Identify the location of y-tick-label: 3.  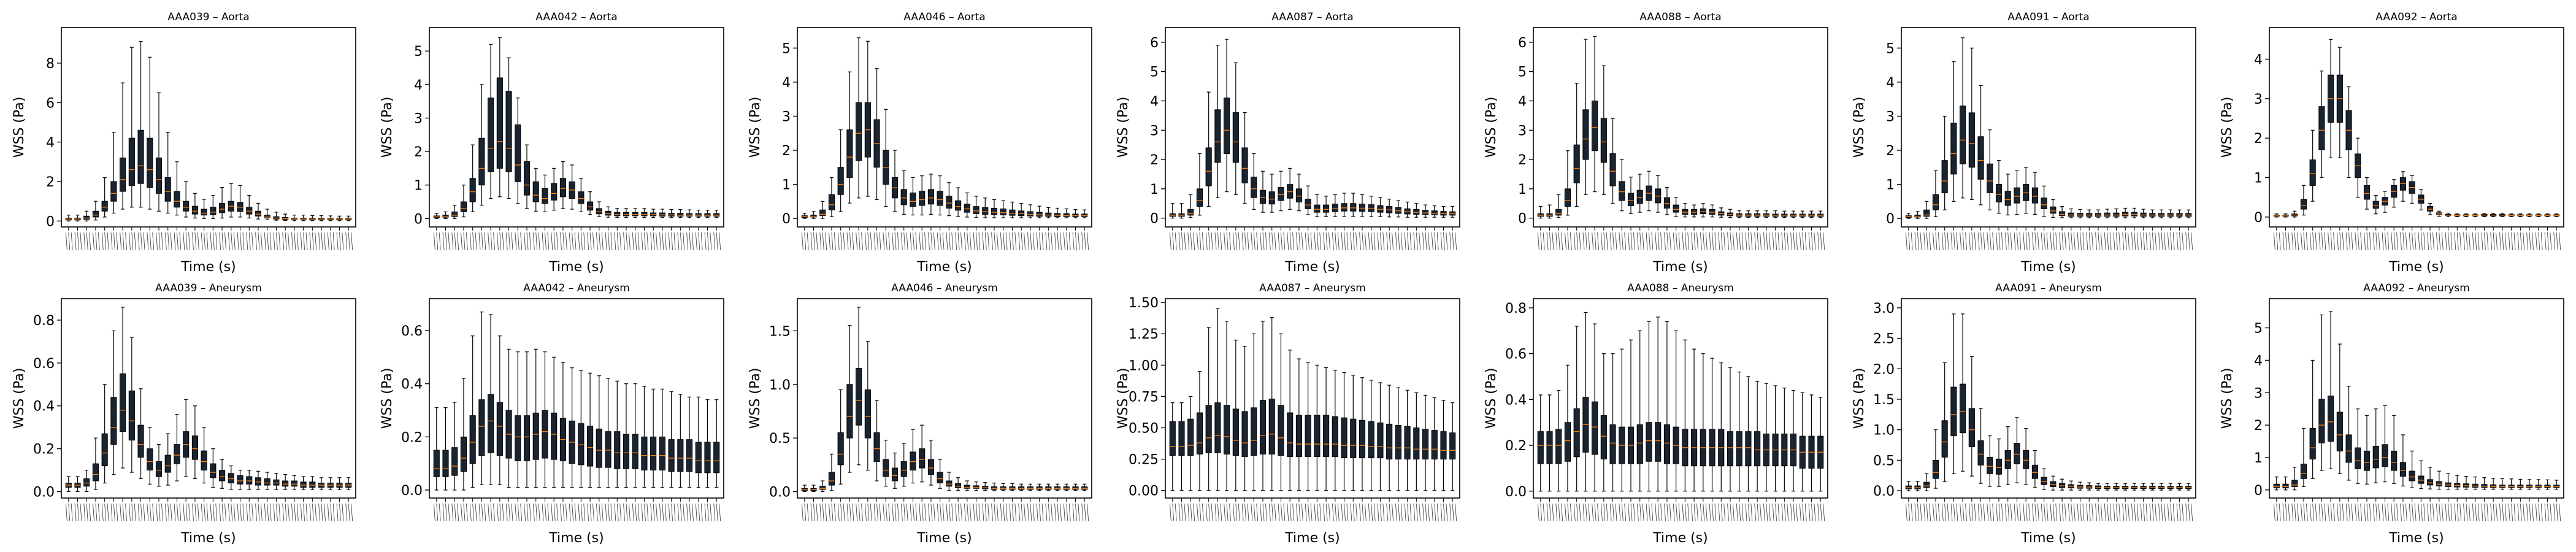
(1522, 131).